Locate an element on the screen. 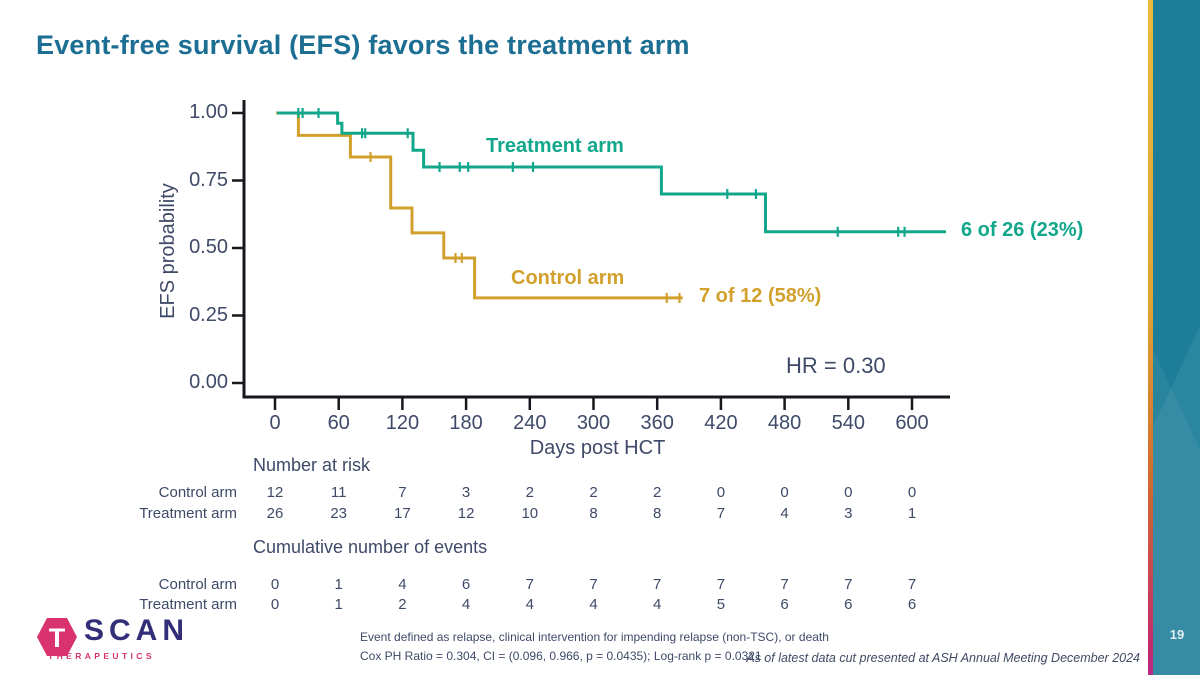  y-tick-label: 0.50 is located at coordinates (208, 247).